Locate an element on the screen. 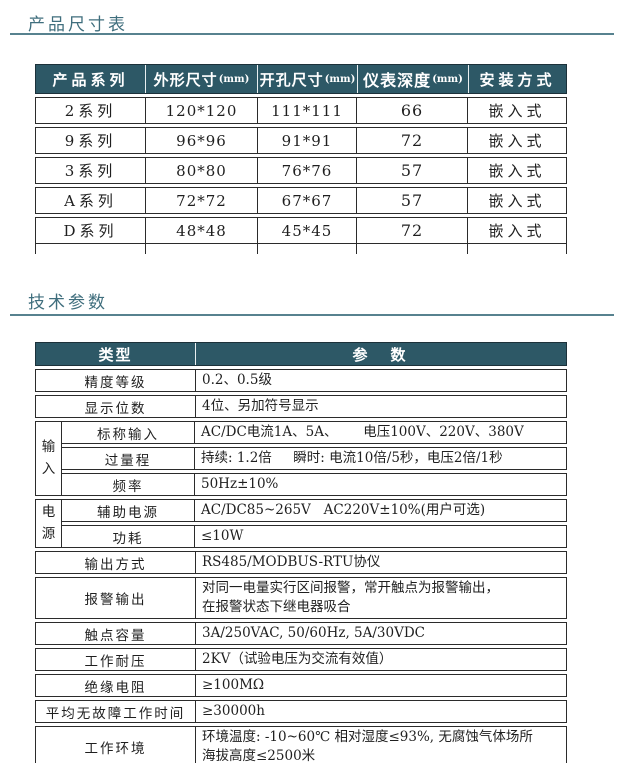  param-value: AC/DC电流1A、5A、 电压100V、220V、380V is located at coordinates (362, 432).